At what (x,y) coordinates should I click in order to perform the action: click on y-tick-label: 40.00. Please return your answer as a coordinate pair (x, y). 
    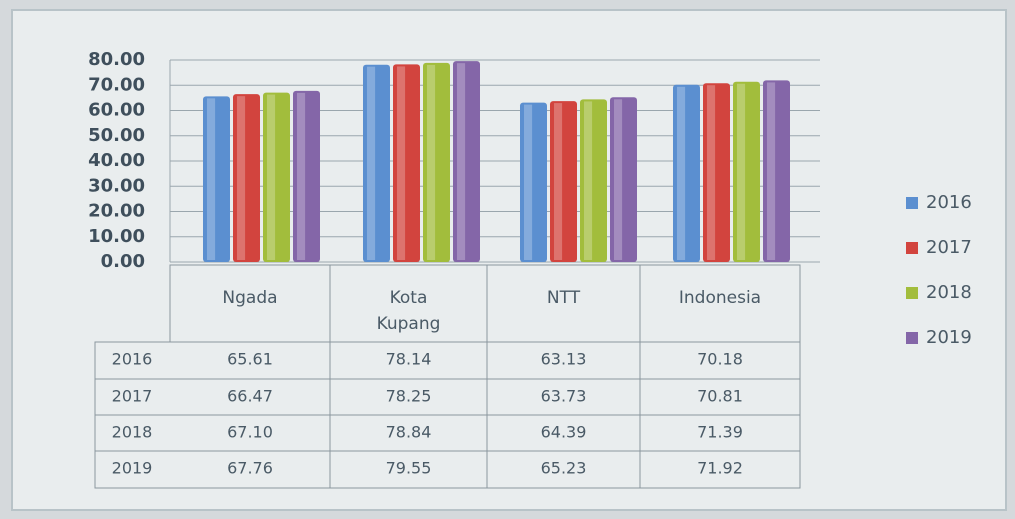
    Looking at the image, I should click on (116, 160).